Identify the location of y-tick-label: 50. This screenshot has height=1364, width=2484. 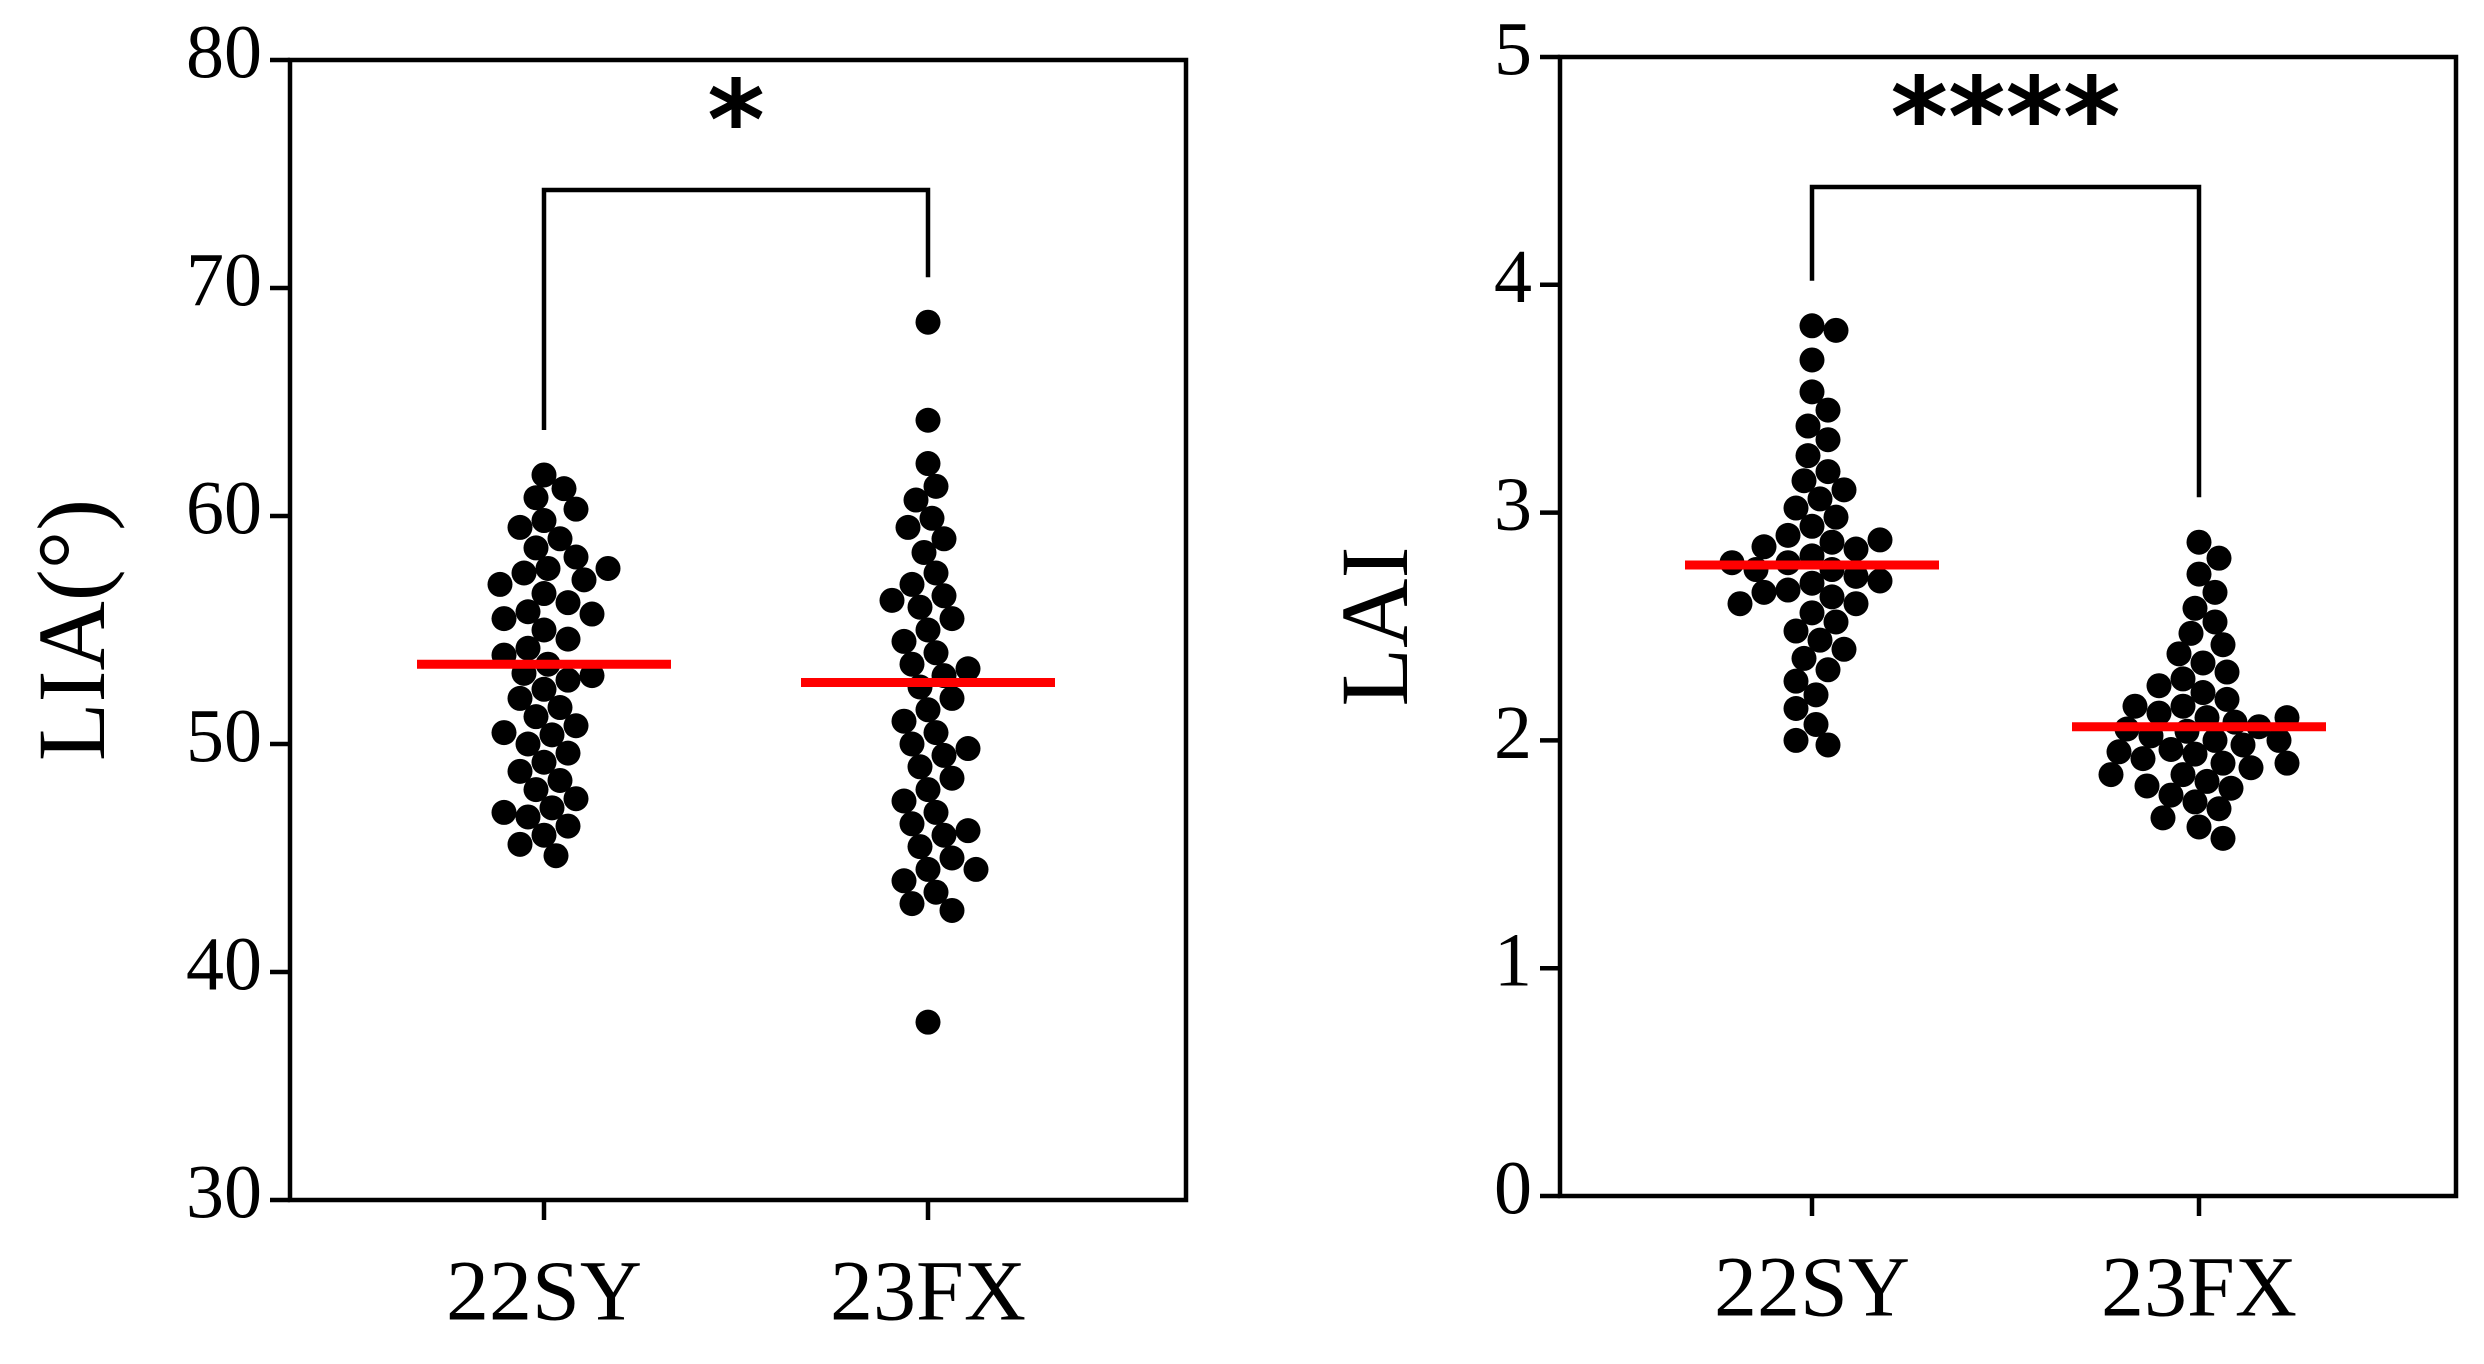
(224, 736).